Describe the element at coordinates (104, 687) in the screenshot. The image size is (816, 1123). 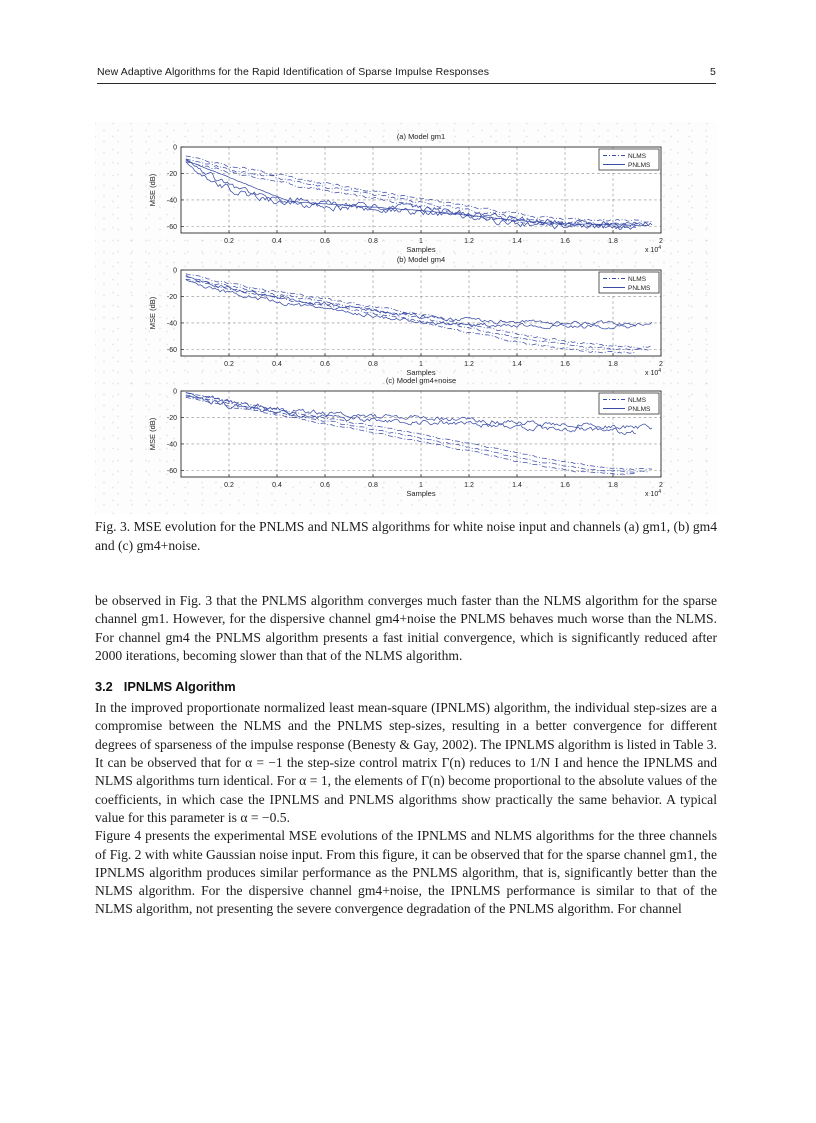
I see `section-number: 3.2` at that location.